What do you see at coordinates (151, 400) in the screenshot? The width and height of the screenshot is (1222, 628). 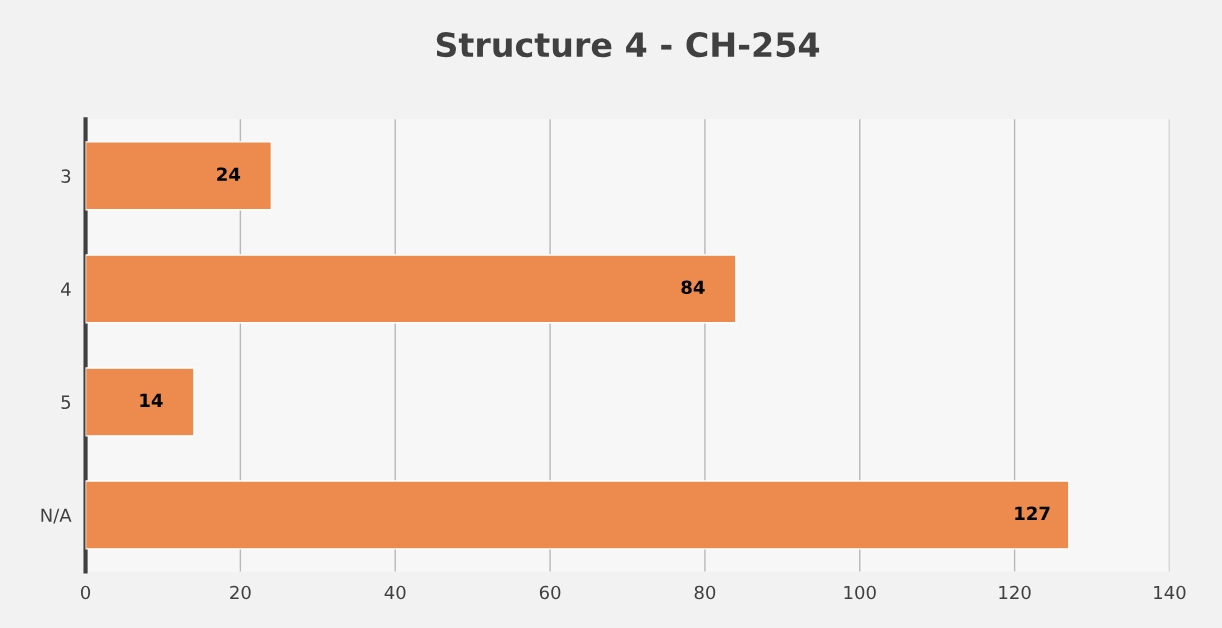 I see `data-label: 14` at bounding box center [151, 400].